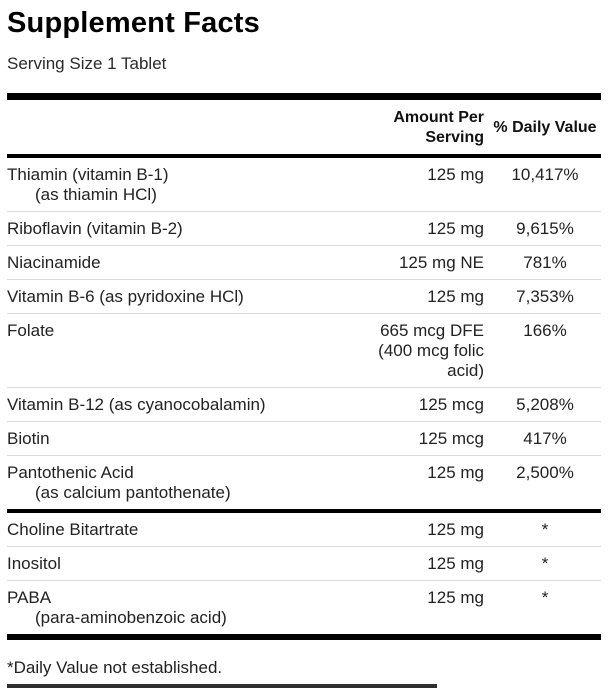 This screenshot has height=696, width=608. I want to click on nutrient-daily-value: 781%, so click(545, 262).